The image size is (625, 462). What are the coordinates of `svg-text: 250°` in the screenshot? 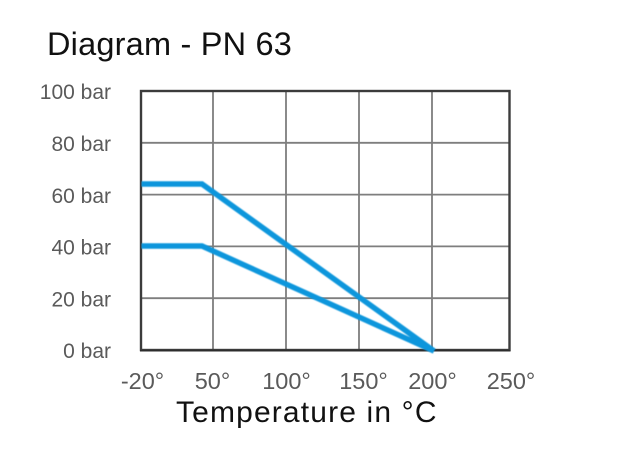 It's located at (511, 381).